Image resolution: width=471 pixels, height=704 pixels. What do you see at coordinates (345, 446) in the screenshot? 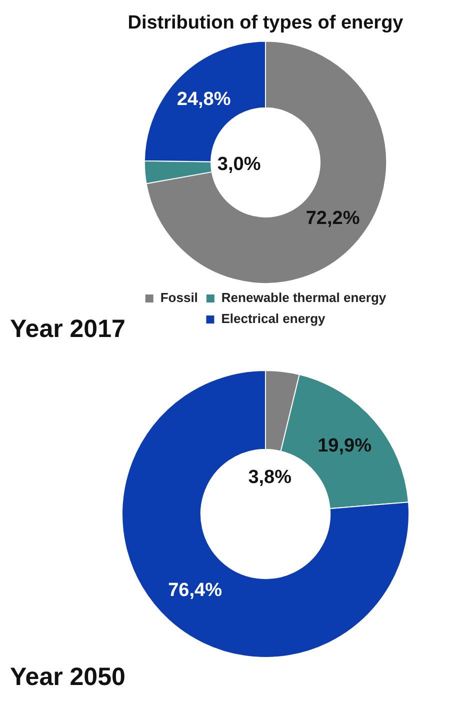
I see `data-label: 19,9%` at bounding box center [345, 446].